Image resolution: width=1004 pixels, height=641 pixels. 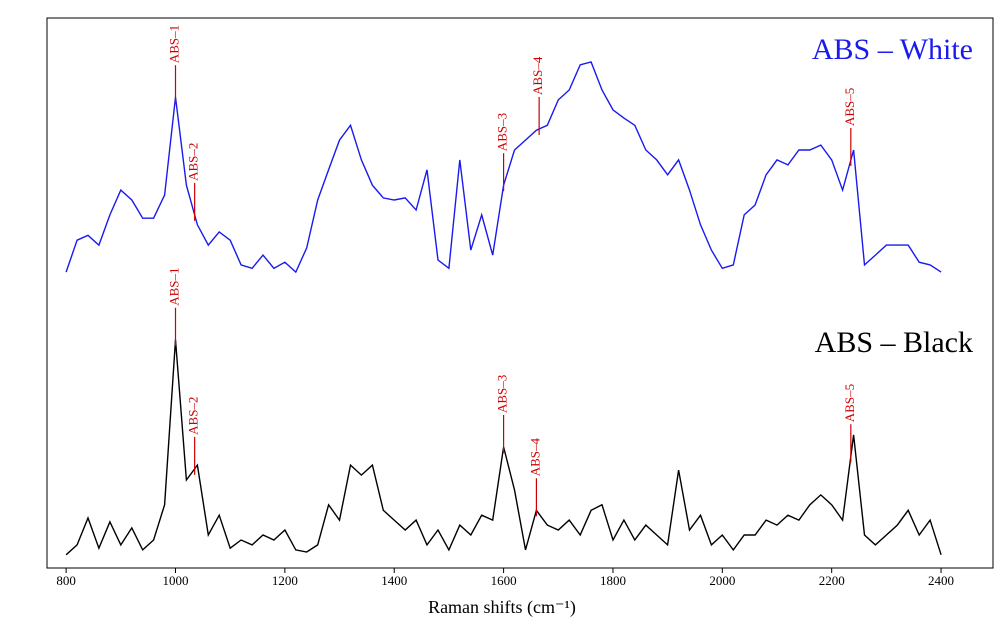 What do you see at coordinates (941, 580) in the screenshot?
I see `x-tick-label: 2400` at bounding box center [941, 580].